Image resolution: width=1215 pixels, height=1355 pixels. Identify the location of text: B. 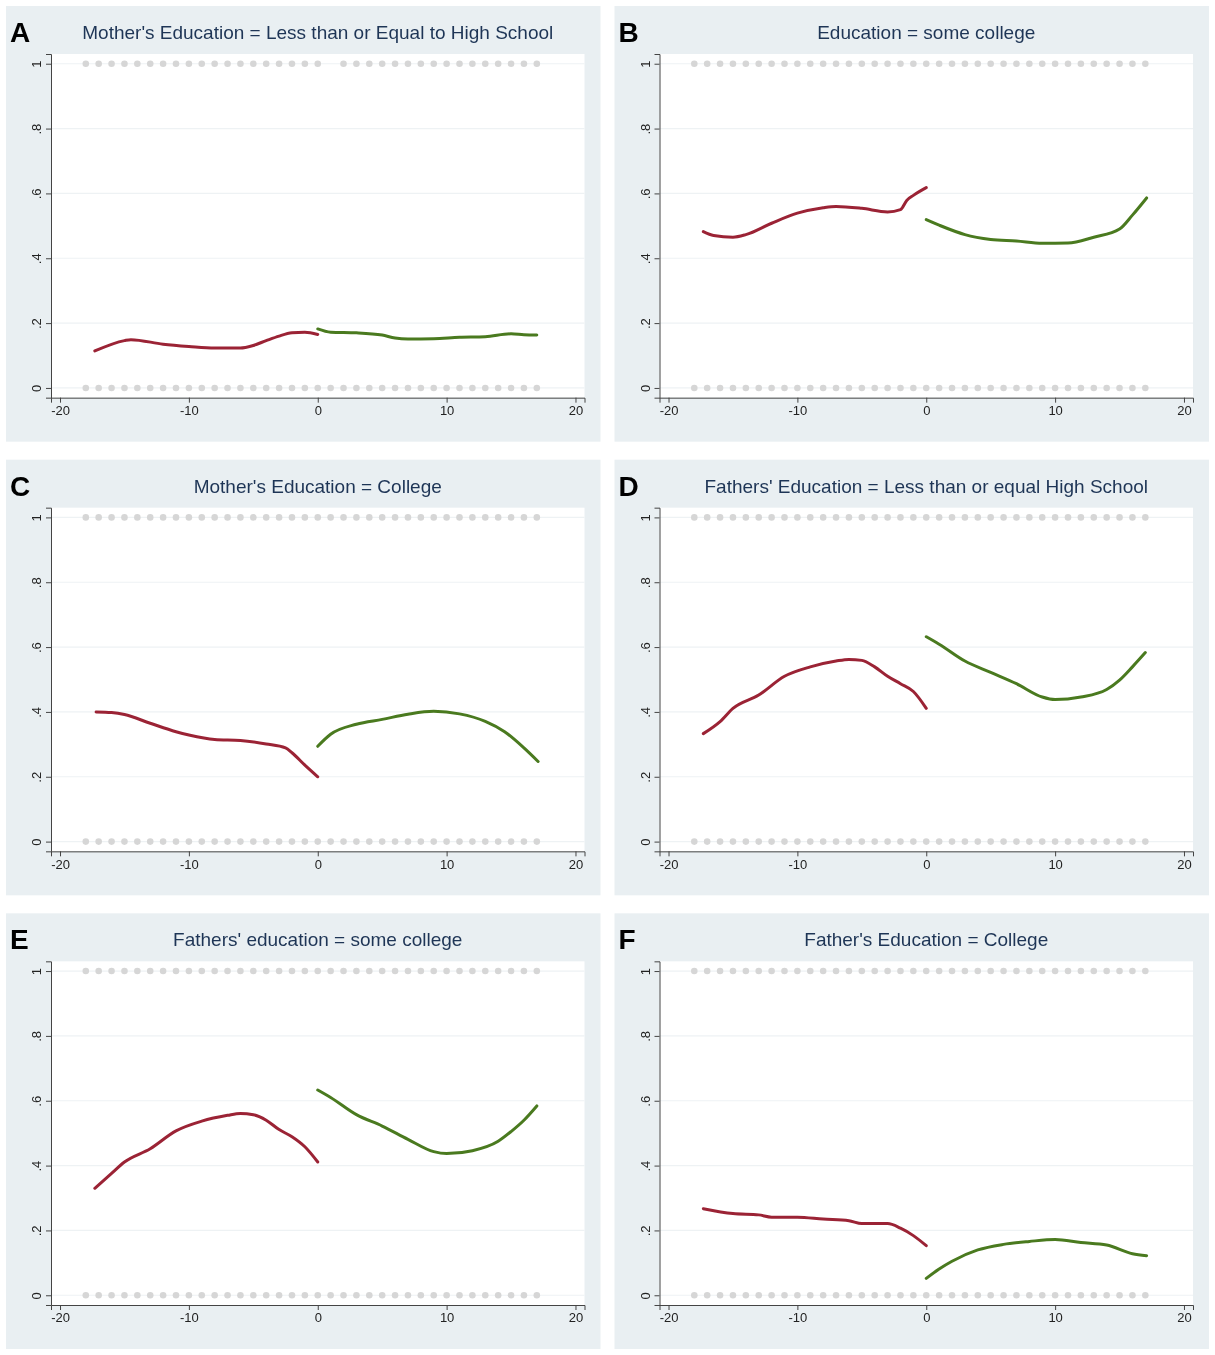
(628, 32).